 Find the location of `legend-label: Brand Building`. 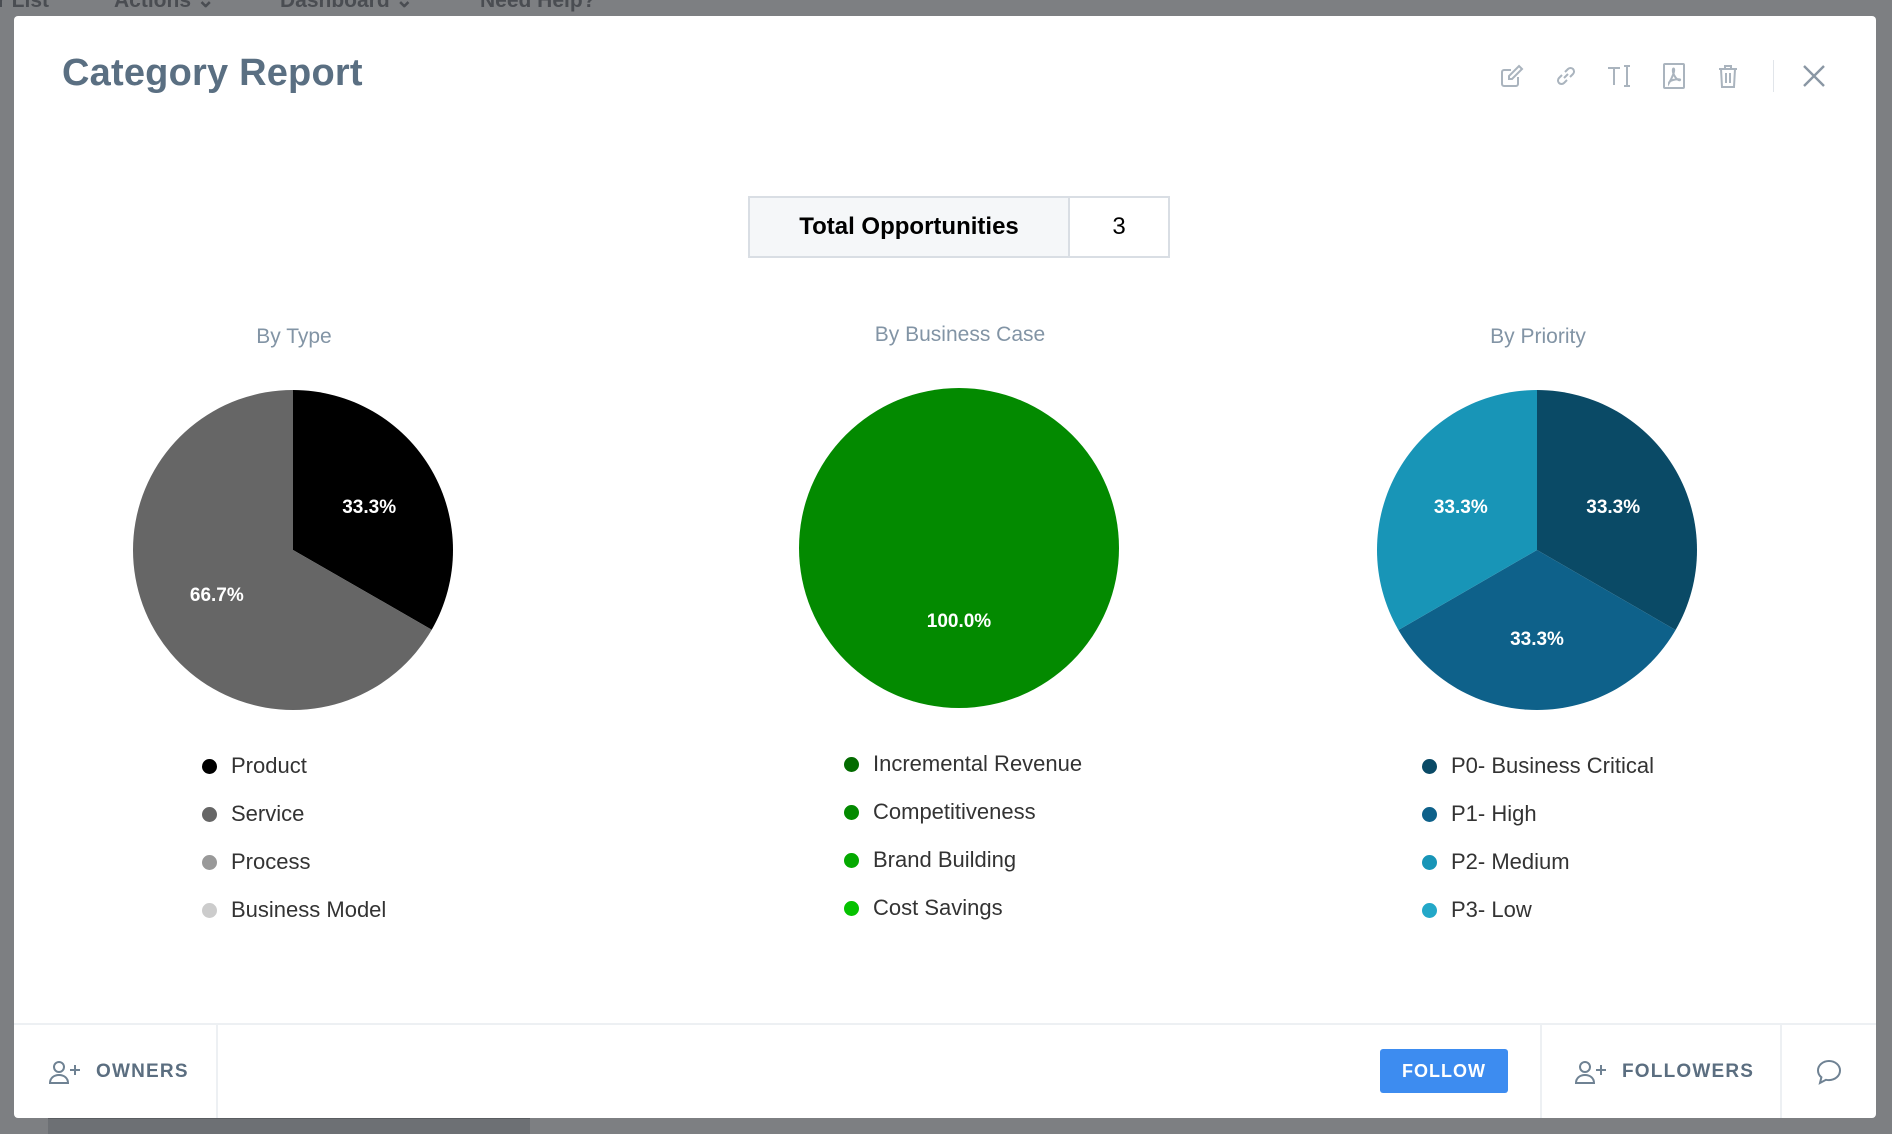

legend-label: Brand Building is located at coordinates (945, 859).